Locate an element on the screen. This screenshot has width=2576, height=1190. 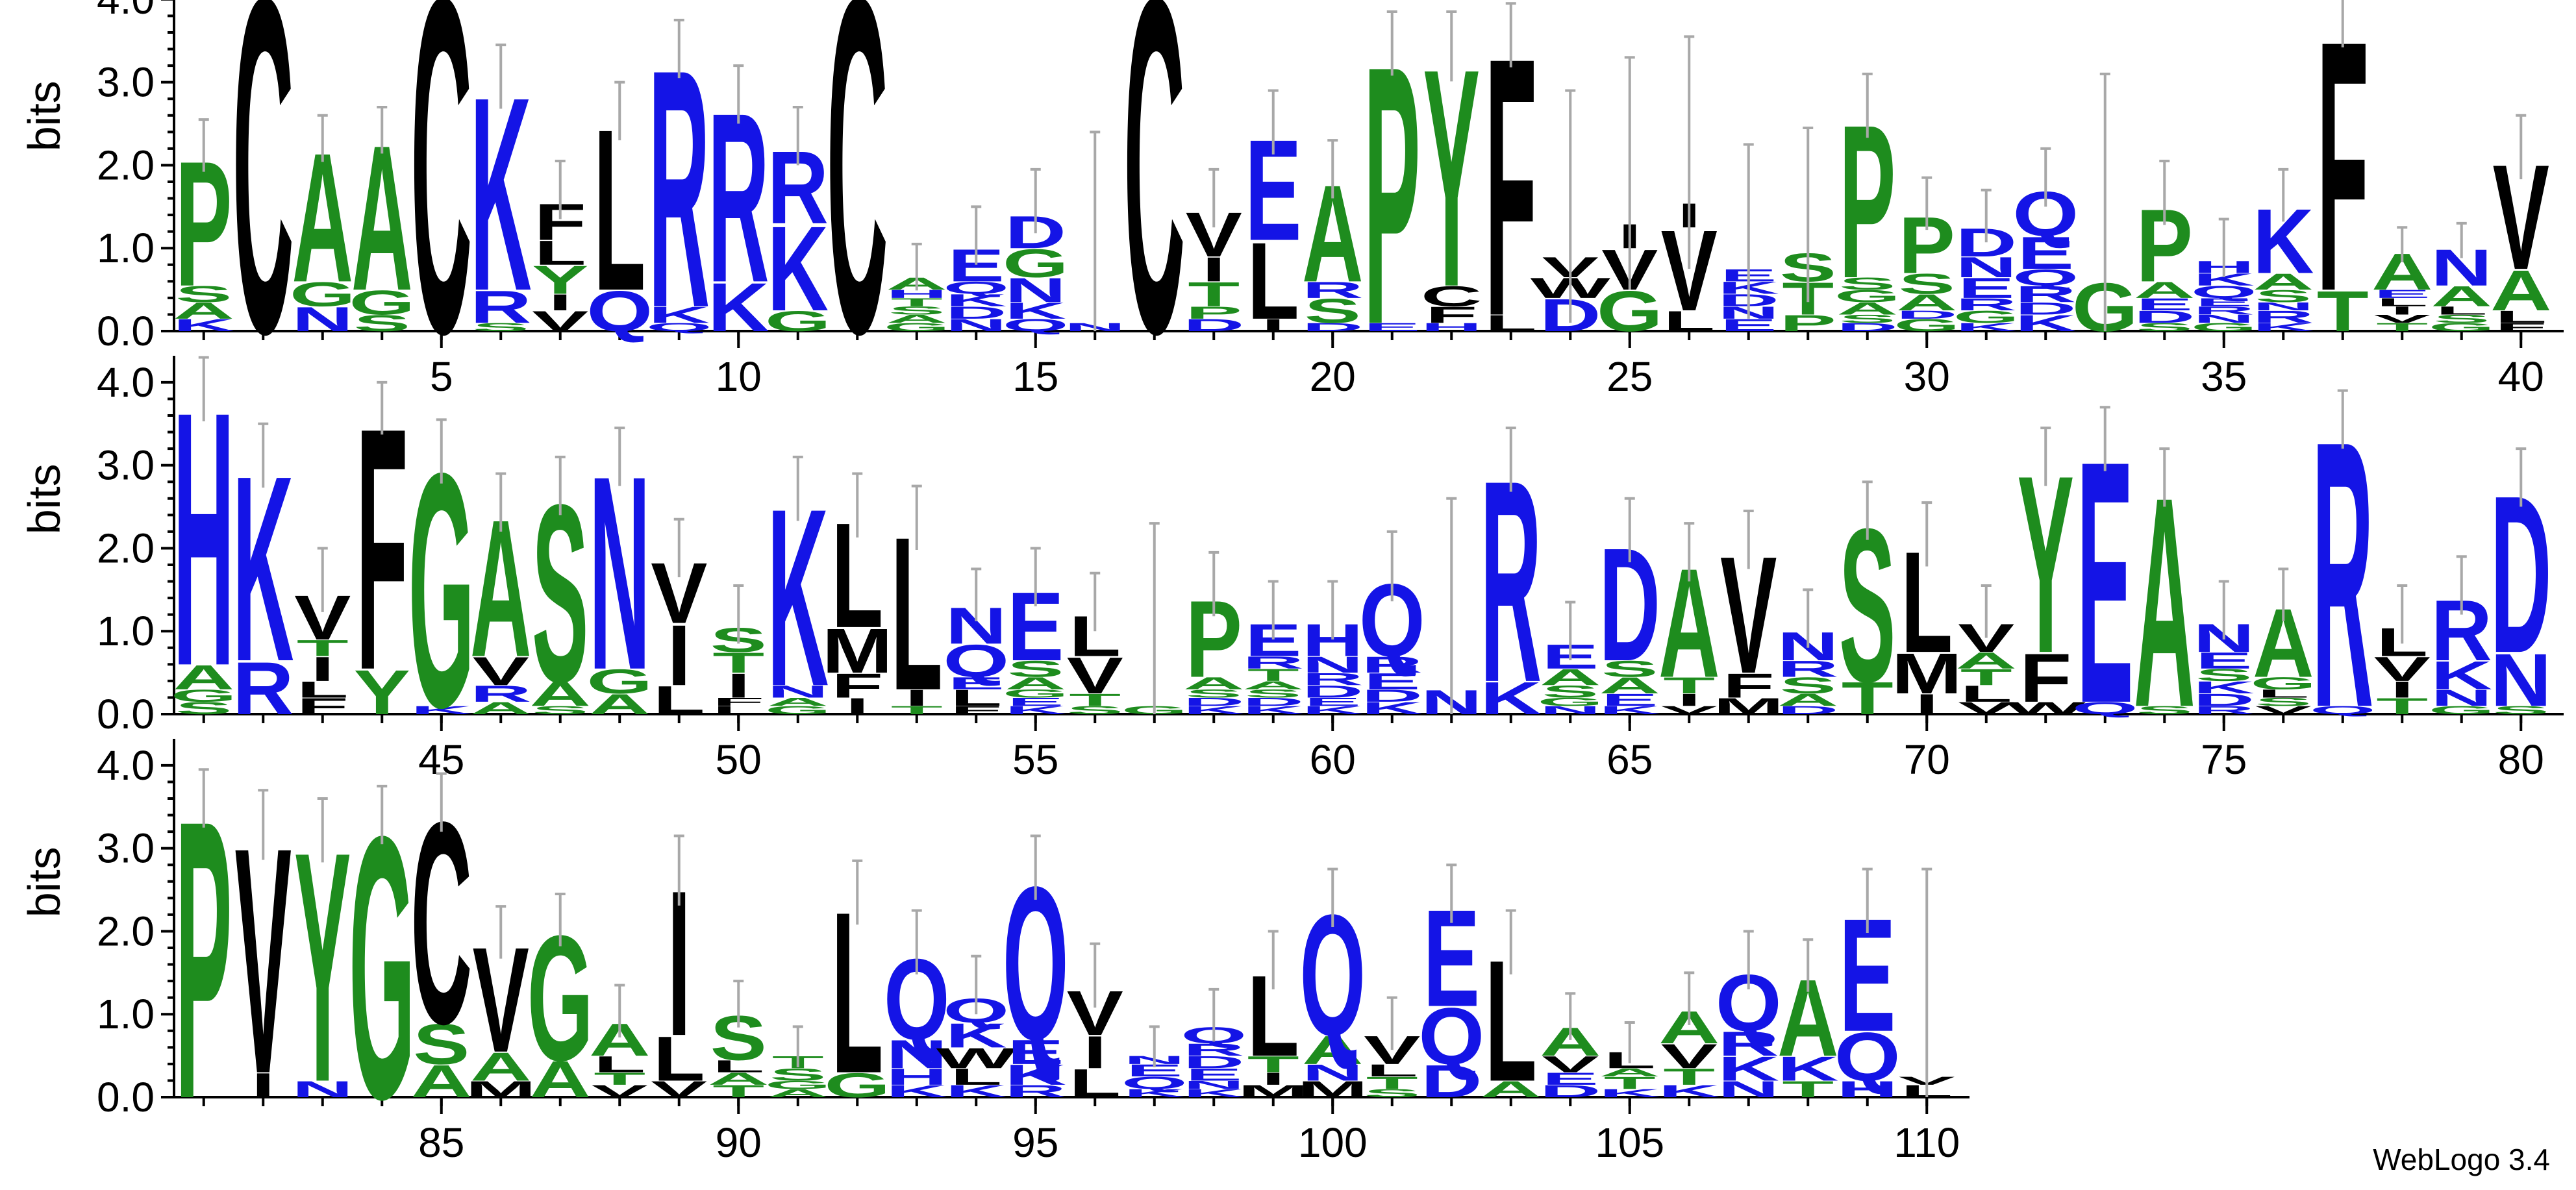
logo-column-47: SAS is located at coordinates (560, 593).